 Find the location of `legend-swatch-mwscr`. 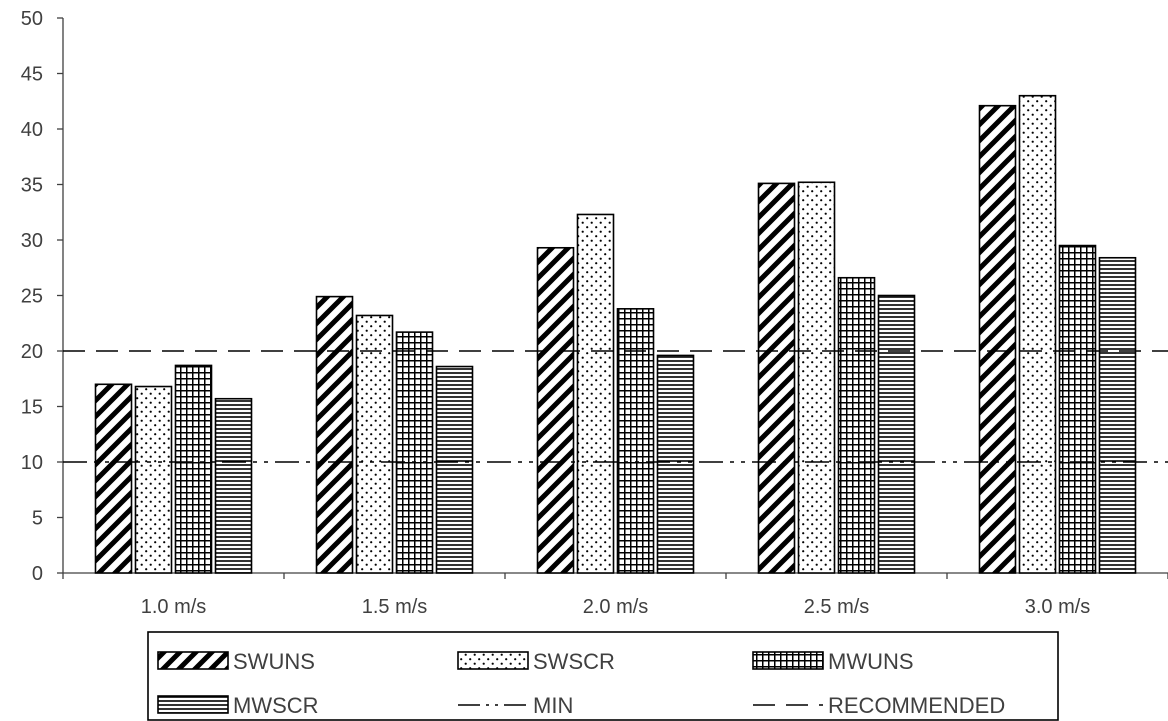

legend-swatch-mwscr is located at coordinates (193, 704).